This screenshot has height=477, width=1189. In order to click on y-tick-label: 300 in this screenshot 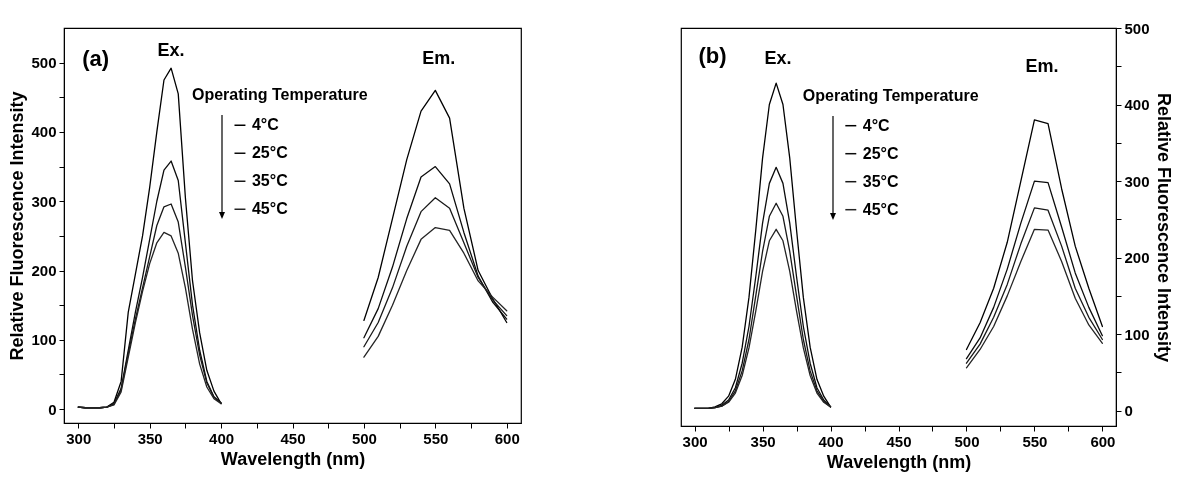, I will do `click(44, 201)`.